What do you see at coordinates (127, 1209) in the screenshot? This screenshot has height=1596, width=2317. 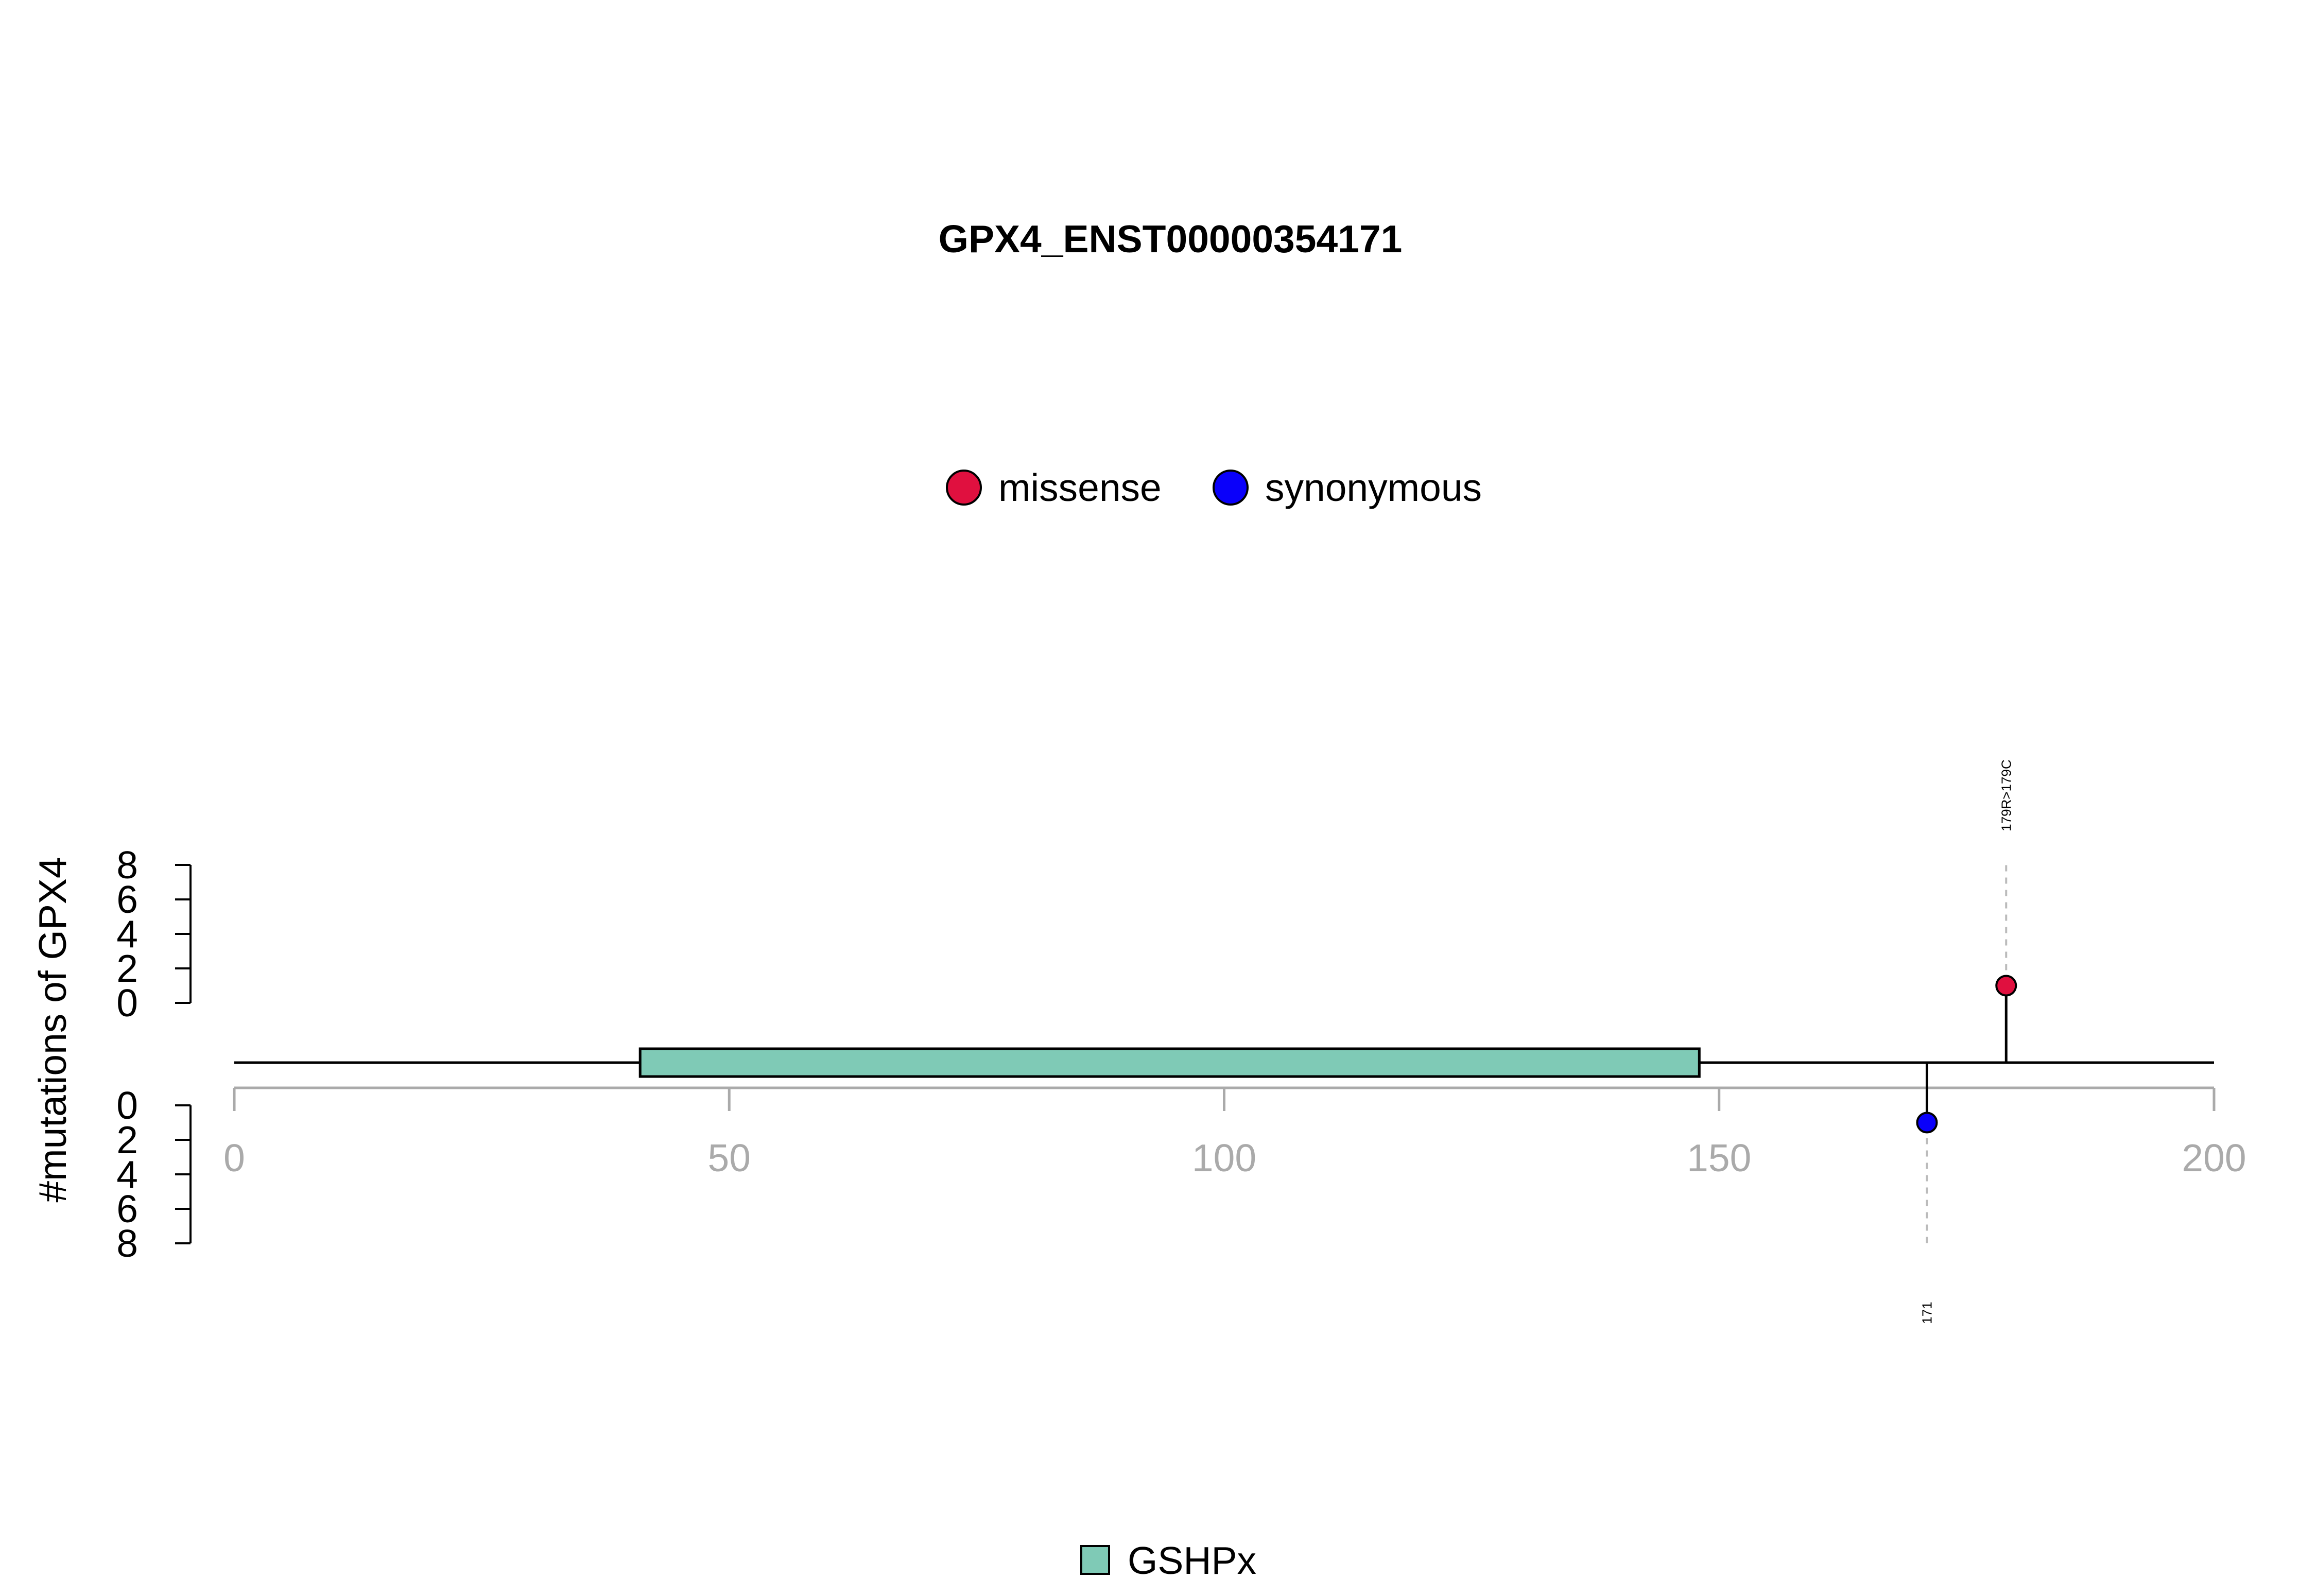 I see `y-bottom-tick-label-6: 6` at bounding box center [127, 1209].